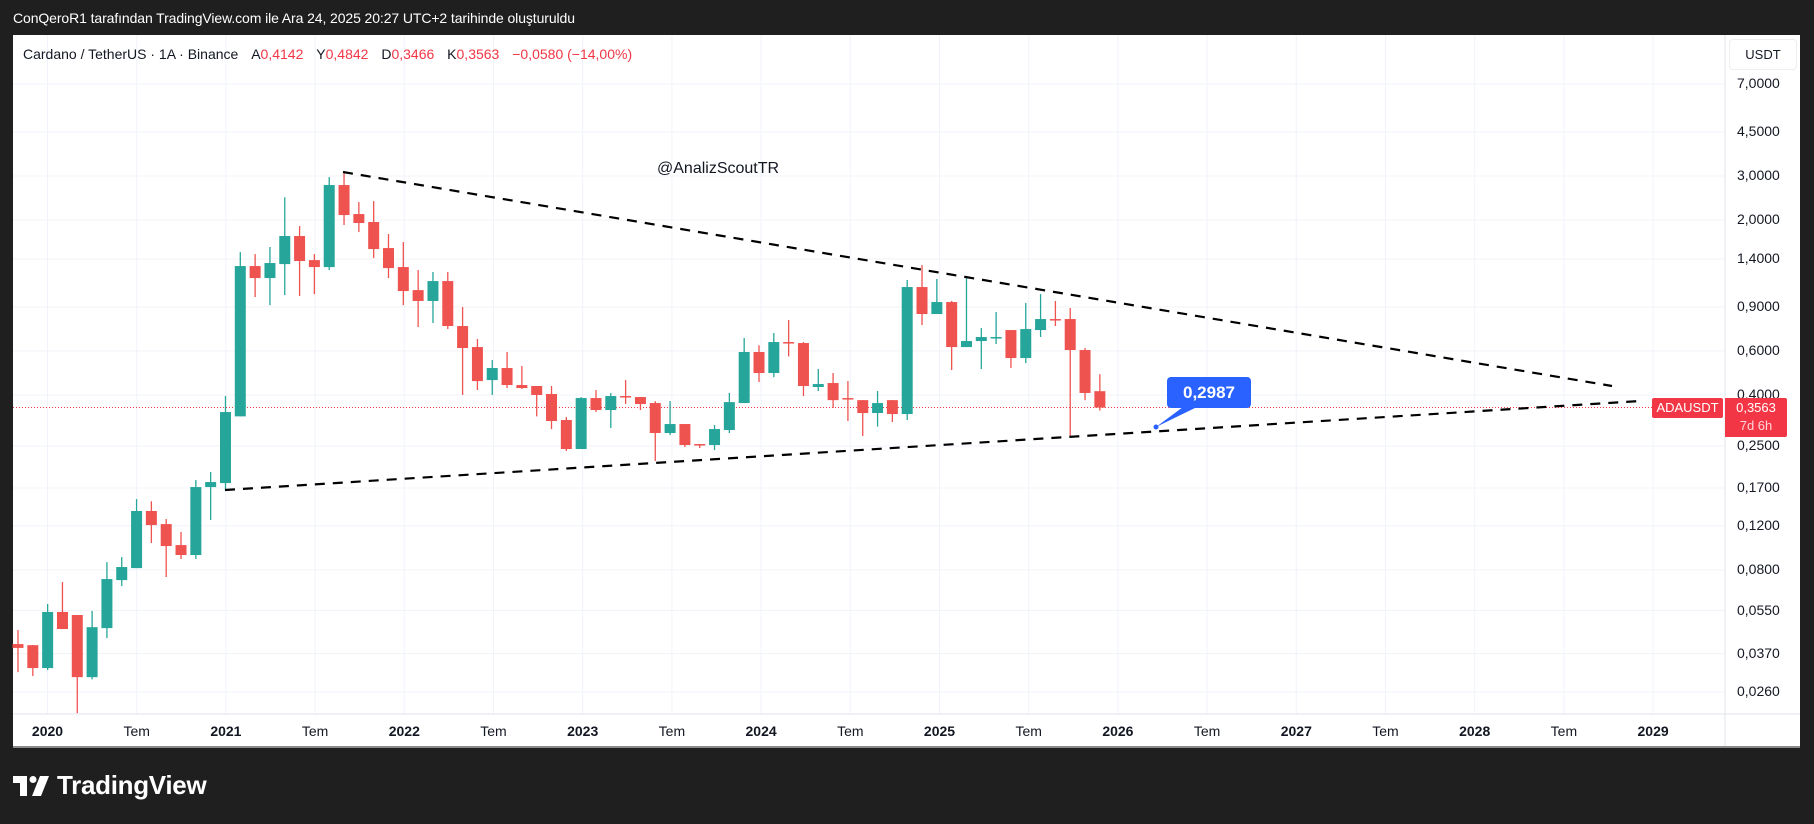 Image resolution: width=1814 pixels, height=824 pixels. What do you see at coordinates (478, 54) in the screenshot?
I see `close-value: 0,3563` at bounding box center [478, 54].